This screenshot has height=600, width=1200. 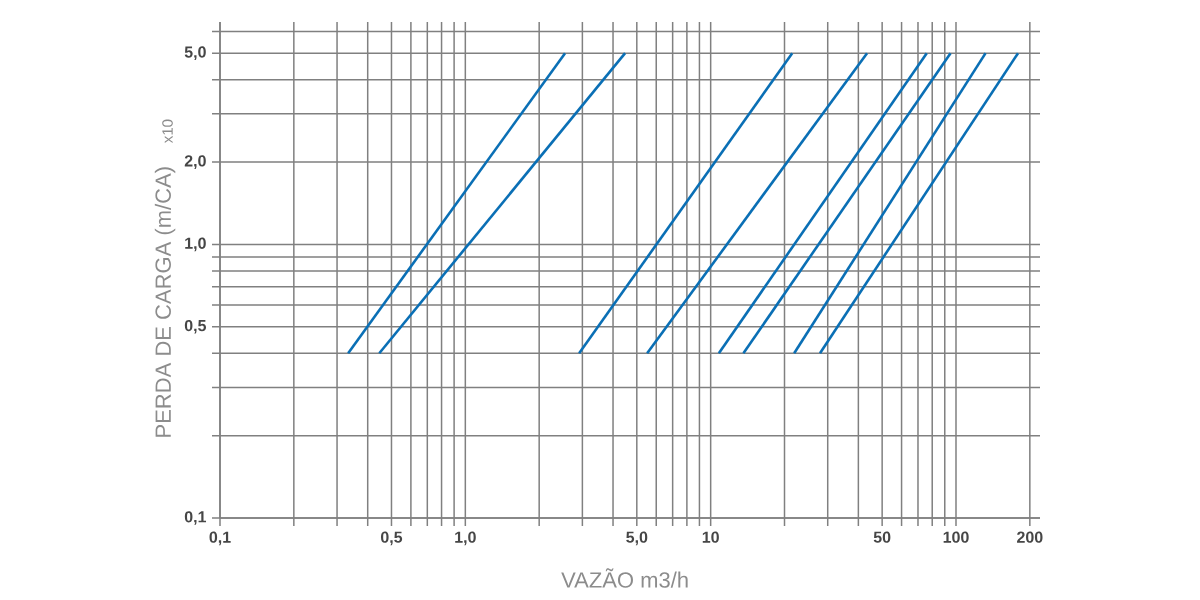 I want to click on text: x10, so click(x=167, y=131).